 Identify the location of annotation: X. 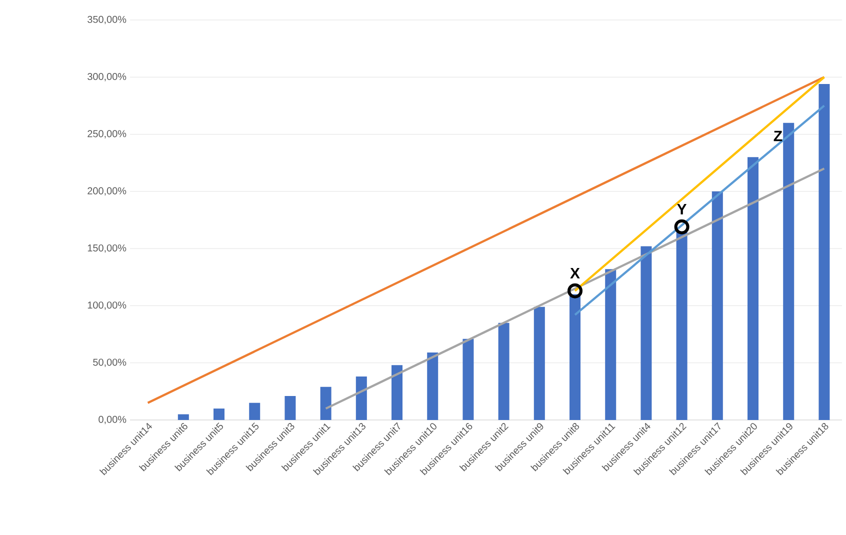
(575, 273).